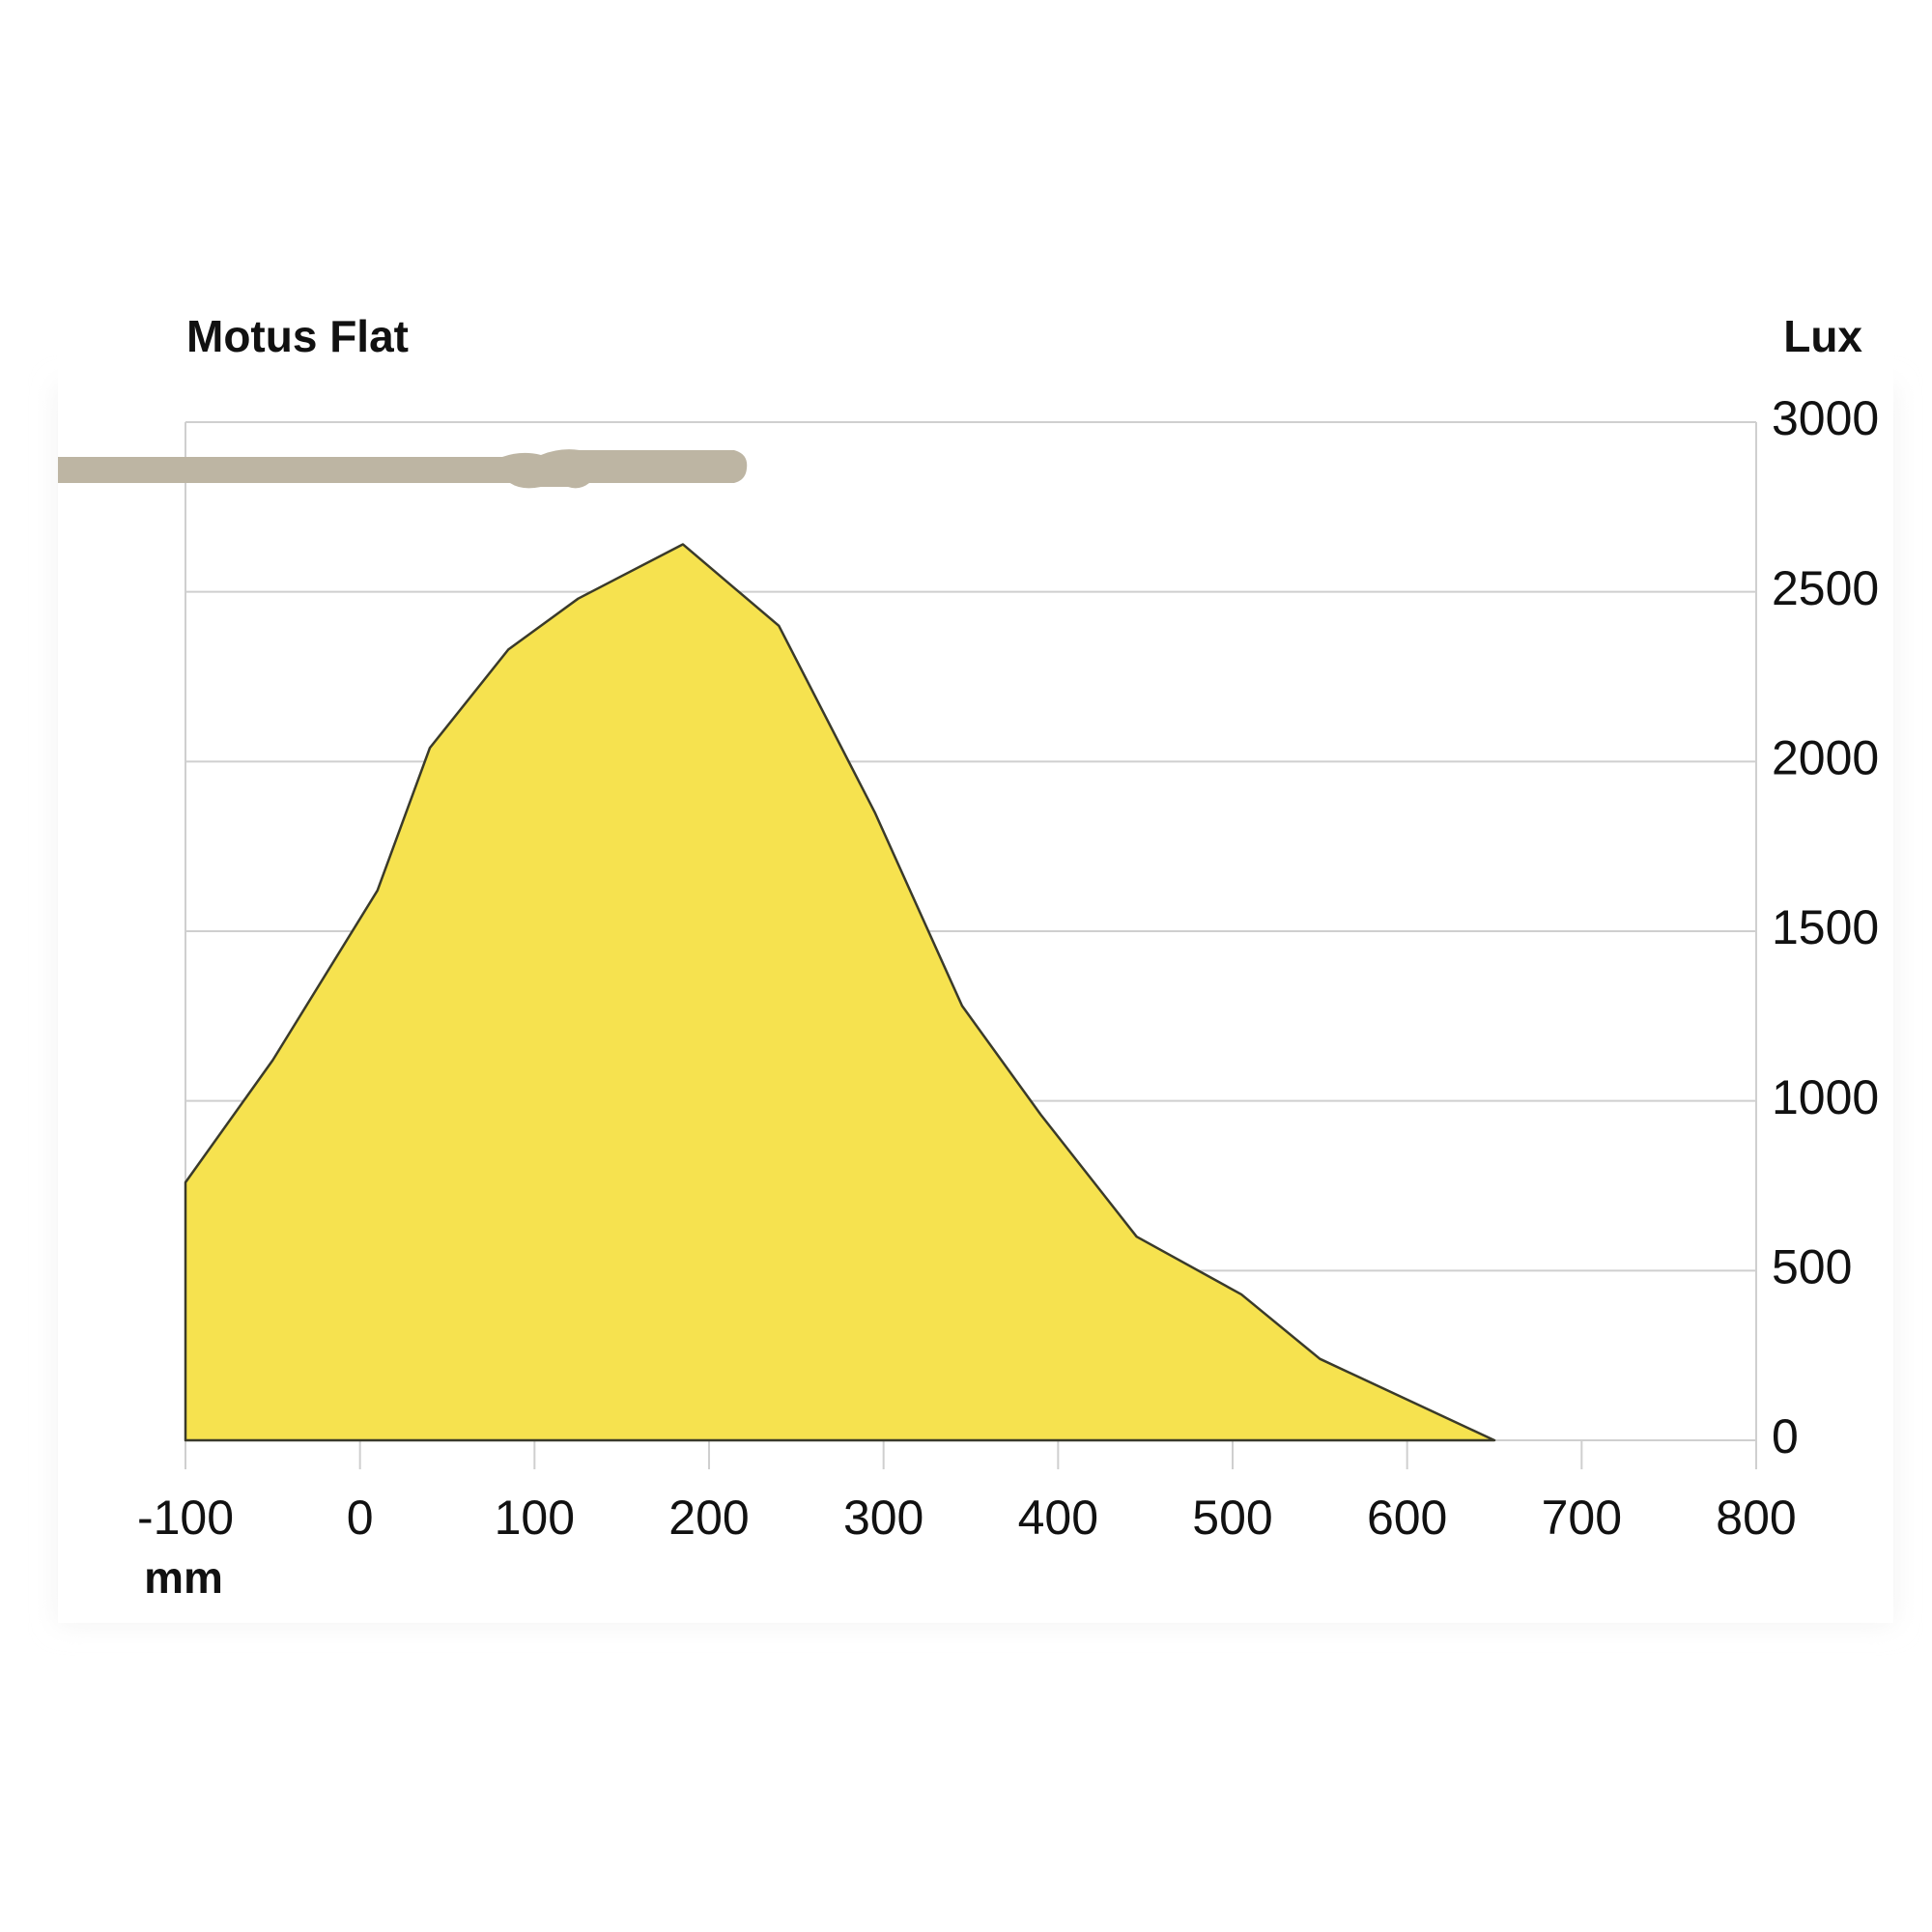 The height and width of the screenshot is (1932, 1932). I want to click on y-tick-label: 2500, so click(1825, 588).